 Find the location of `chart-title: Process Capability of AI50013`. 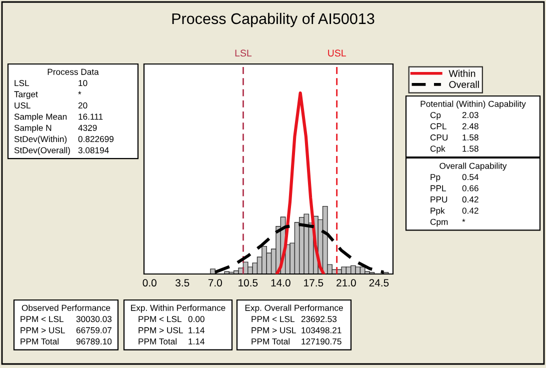

chart-title: Process Capability of AI50013 is located at coordinates (273, 20).